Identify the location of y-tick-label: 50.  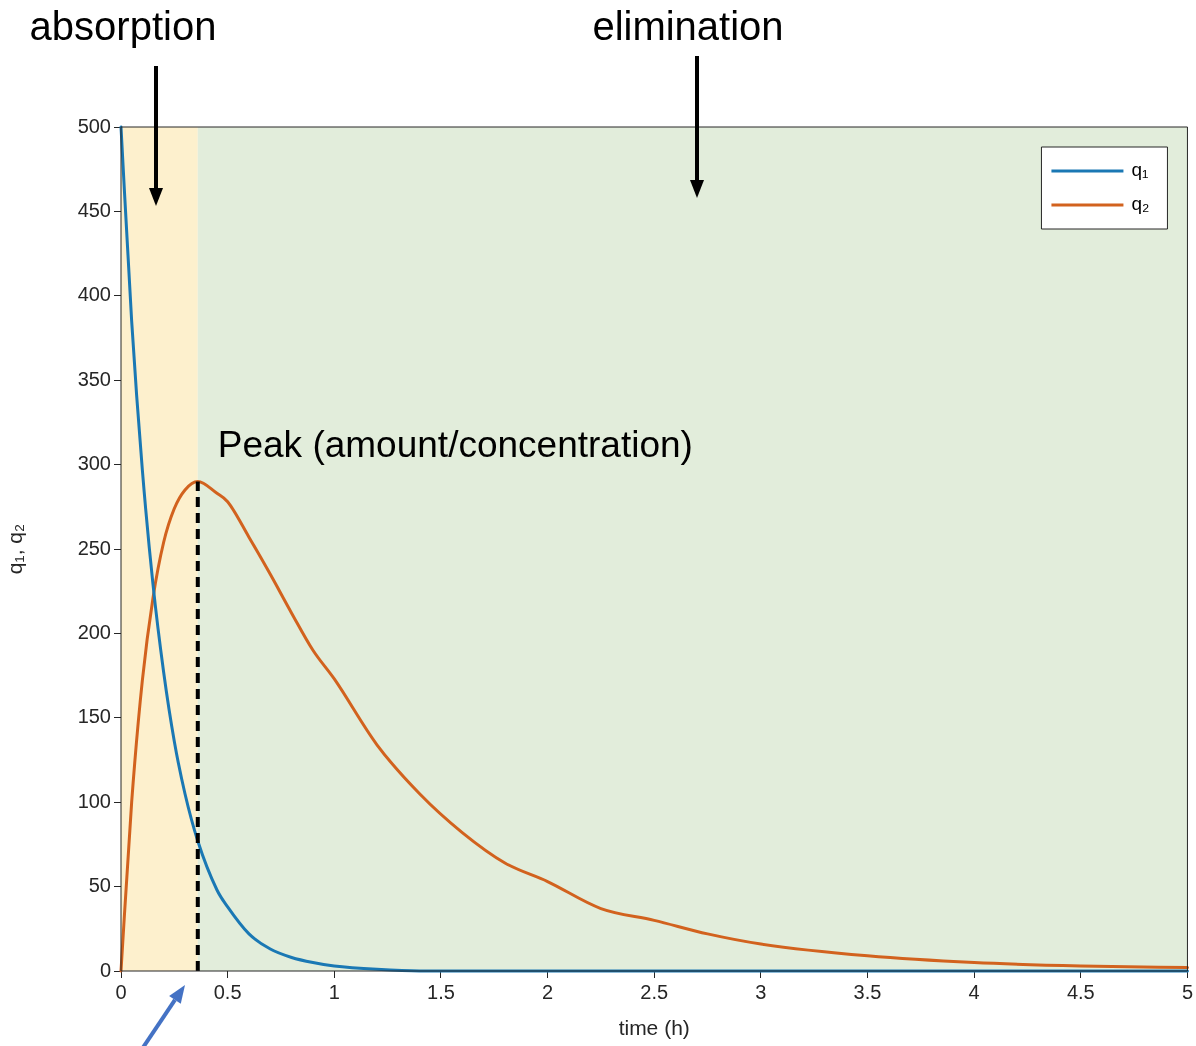
(99, 885).